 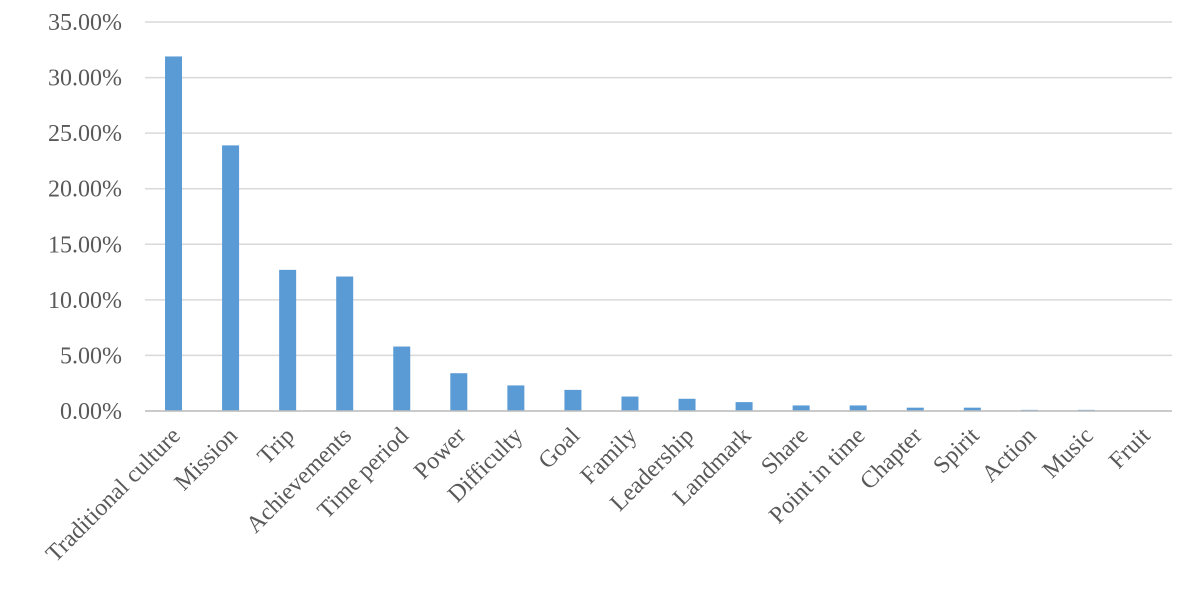 I want to click on y-tick-label: 20.00%, so click(x=85, y=190).